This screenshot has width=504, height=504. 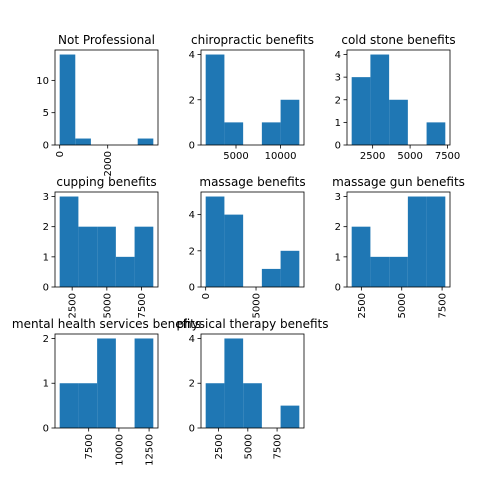 I want to click on x-tick-label: 0, so click(x=60, y=154).